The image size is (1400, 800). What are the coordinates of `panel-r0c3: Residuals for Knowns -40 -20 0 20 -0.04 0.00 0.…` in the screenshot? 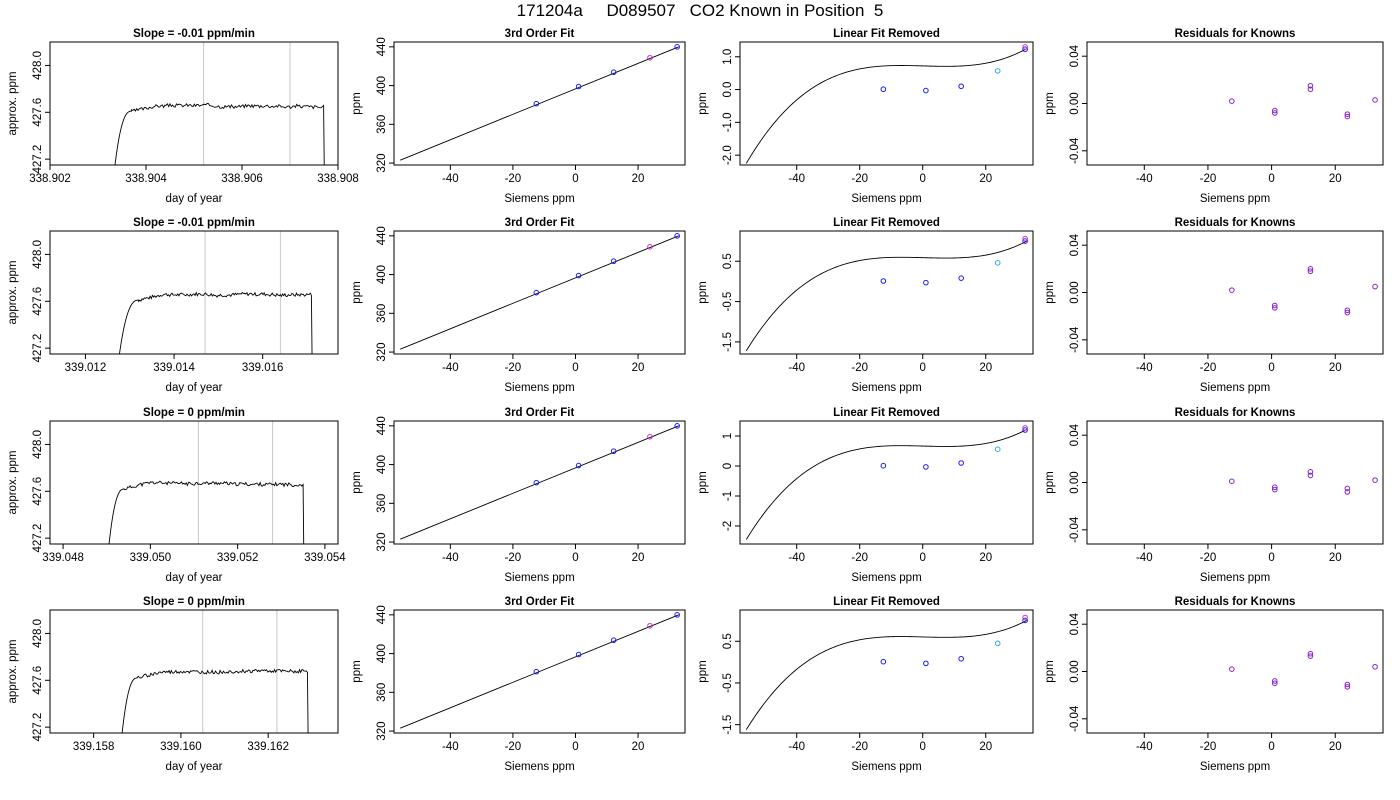 It's located at (1214, 116).